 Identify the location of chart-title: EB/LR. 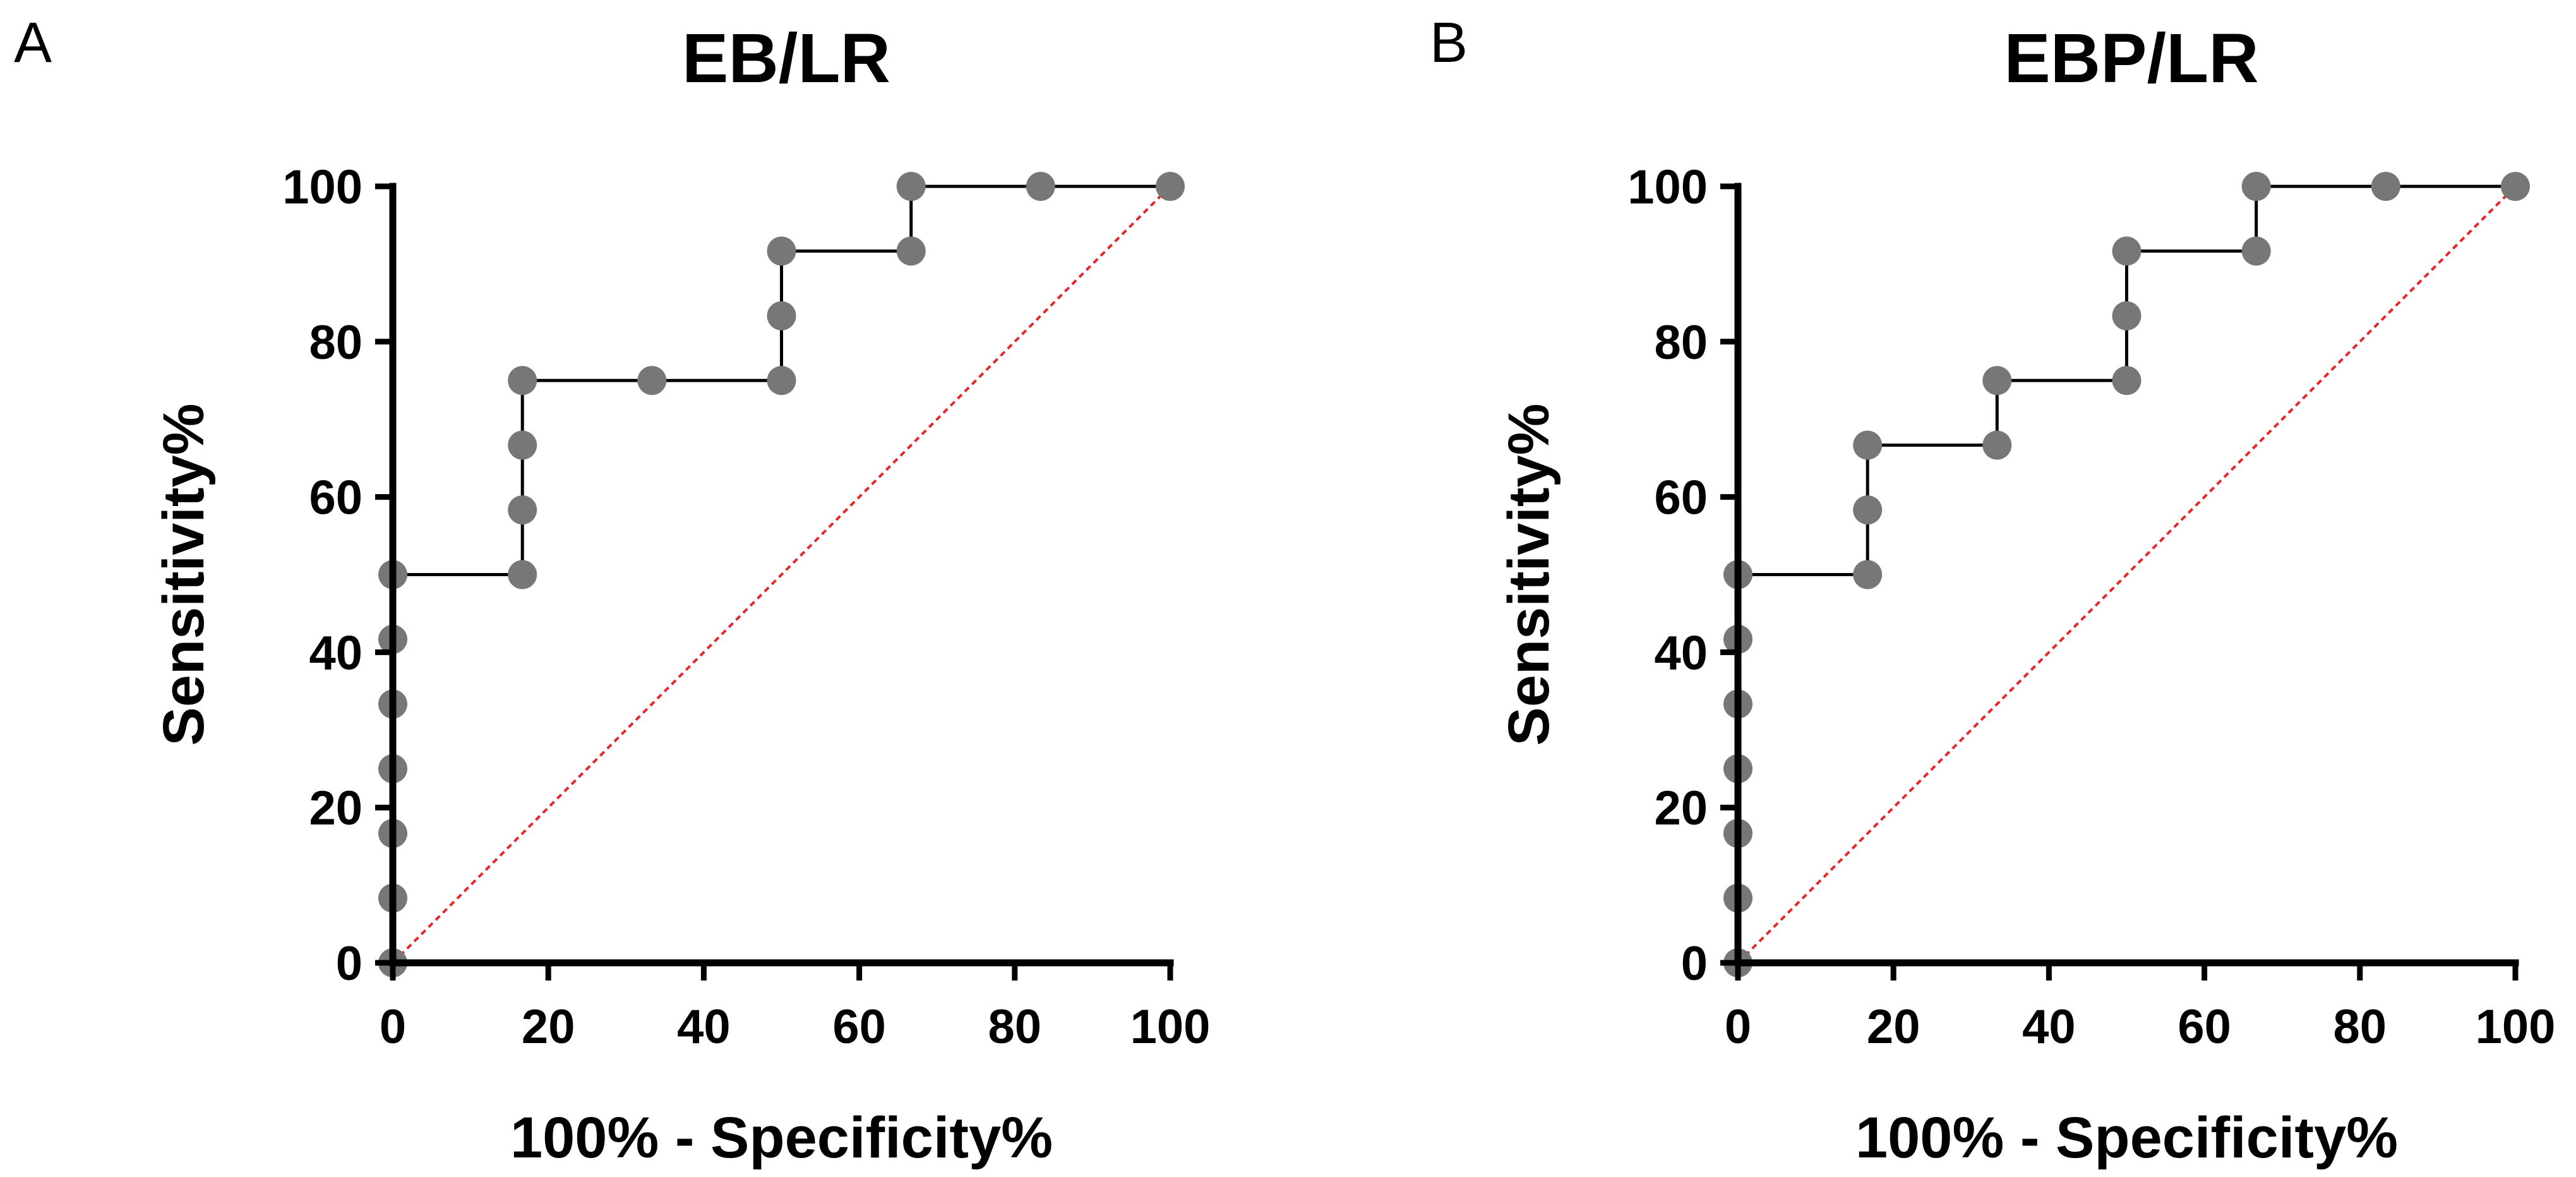
(786, 58).